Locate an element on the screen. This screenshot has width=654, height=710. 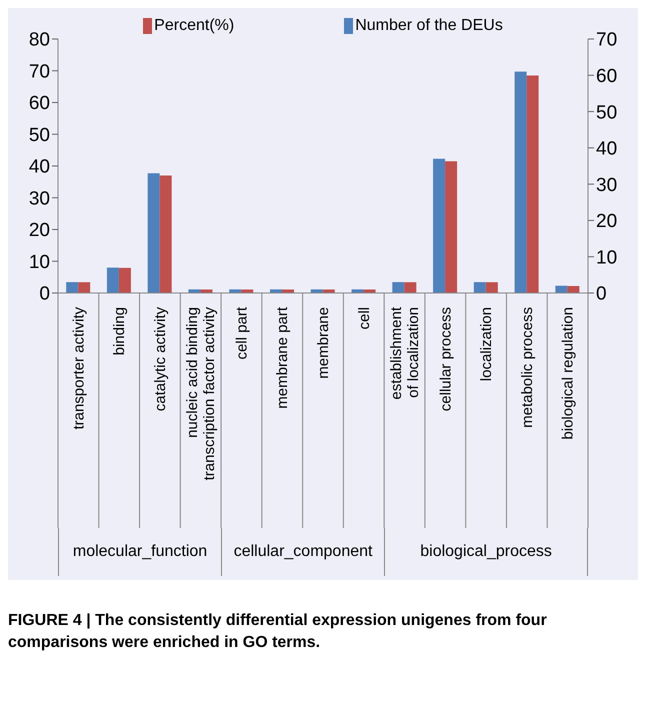
y-tick-label: 0 is located at coordinates (44, 294).